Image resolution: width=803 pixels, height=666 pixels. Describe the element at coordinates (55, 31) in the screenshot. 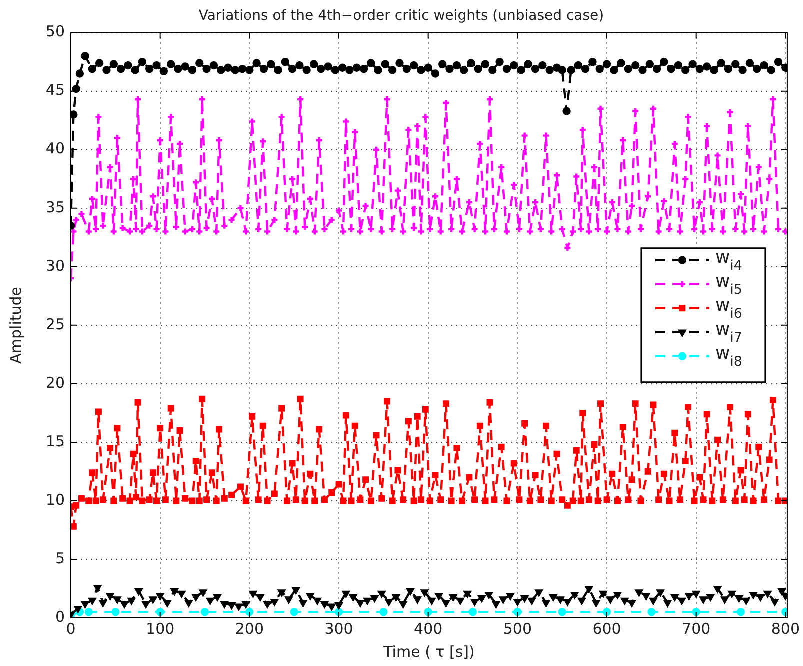

I see `y-tick-label: 50` at that location.